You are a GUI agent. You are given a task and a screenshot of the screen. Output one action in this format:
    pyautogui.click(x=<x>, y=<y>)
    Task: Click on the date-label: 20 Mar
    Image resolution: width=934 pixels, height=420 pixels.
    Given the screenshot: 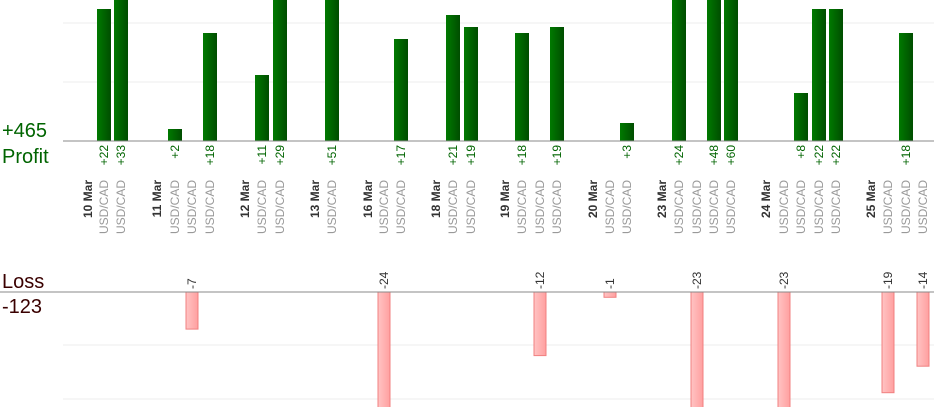 What is the action you would take?
    pyautogui.click(x=593, y=199)
    